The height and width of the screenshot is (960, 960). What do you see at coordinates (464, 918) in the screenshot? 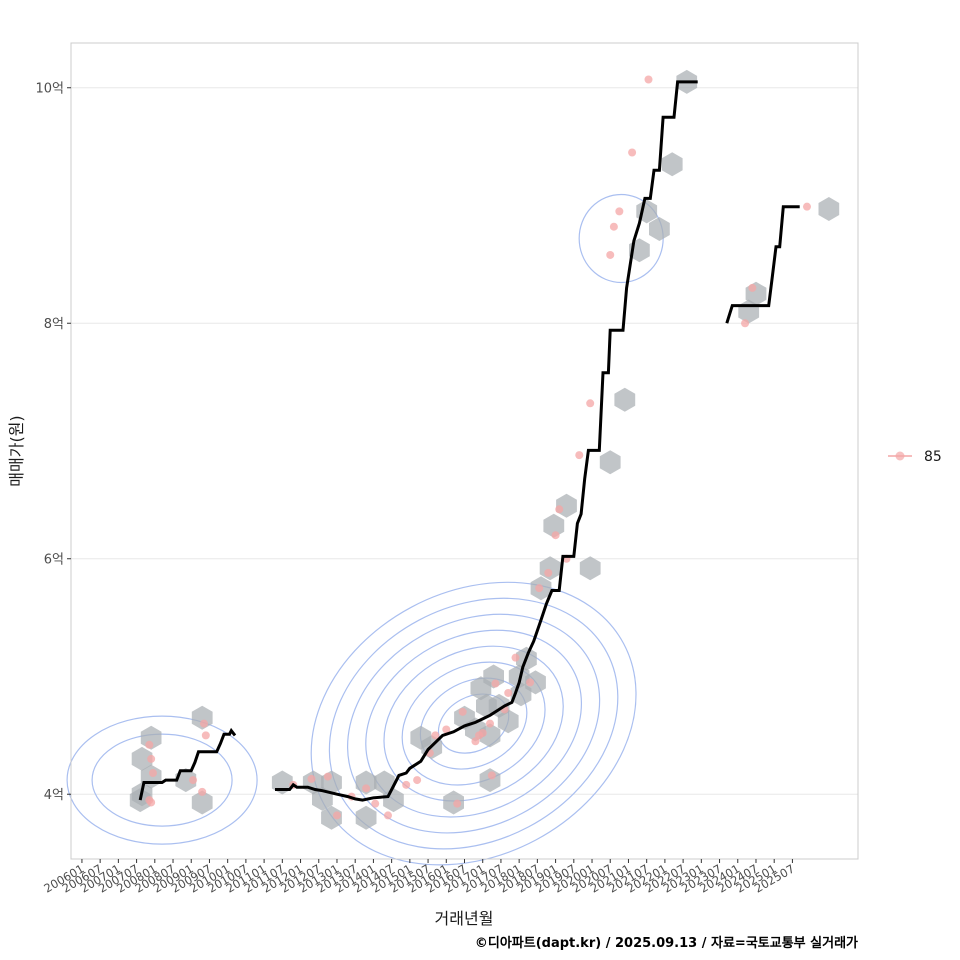
I see `x-axis-title: 거래년월` at bounding box center [464, 918].